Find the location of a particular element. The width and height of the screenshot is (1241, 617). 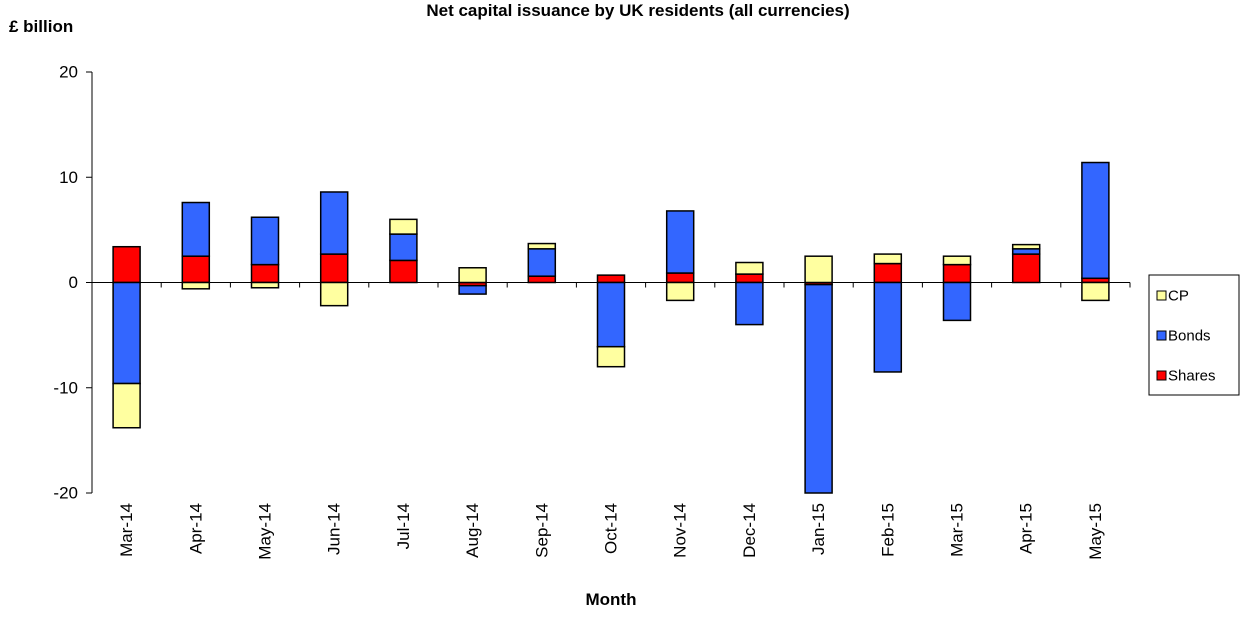

x-tick-label: Jan-15 is located at coordinates (818, 529).